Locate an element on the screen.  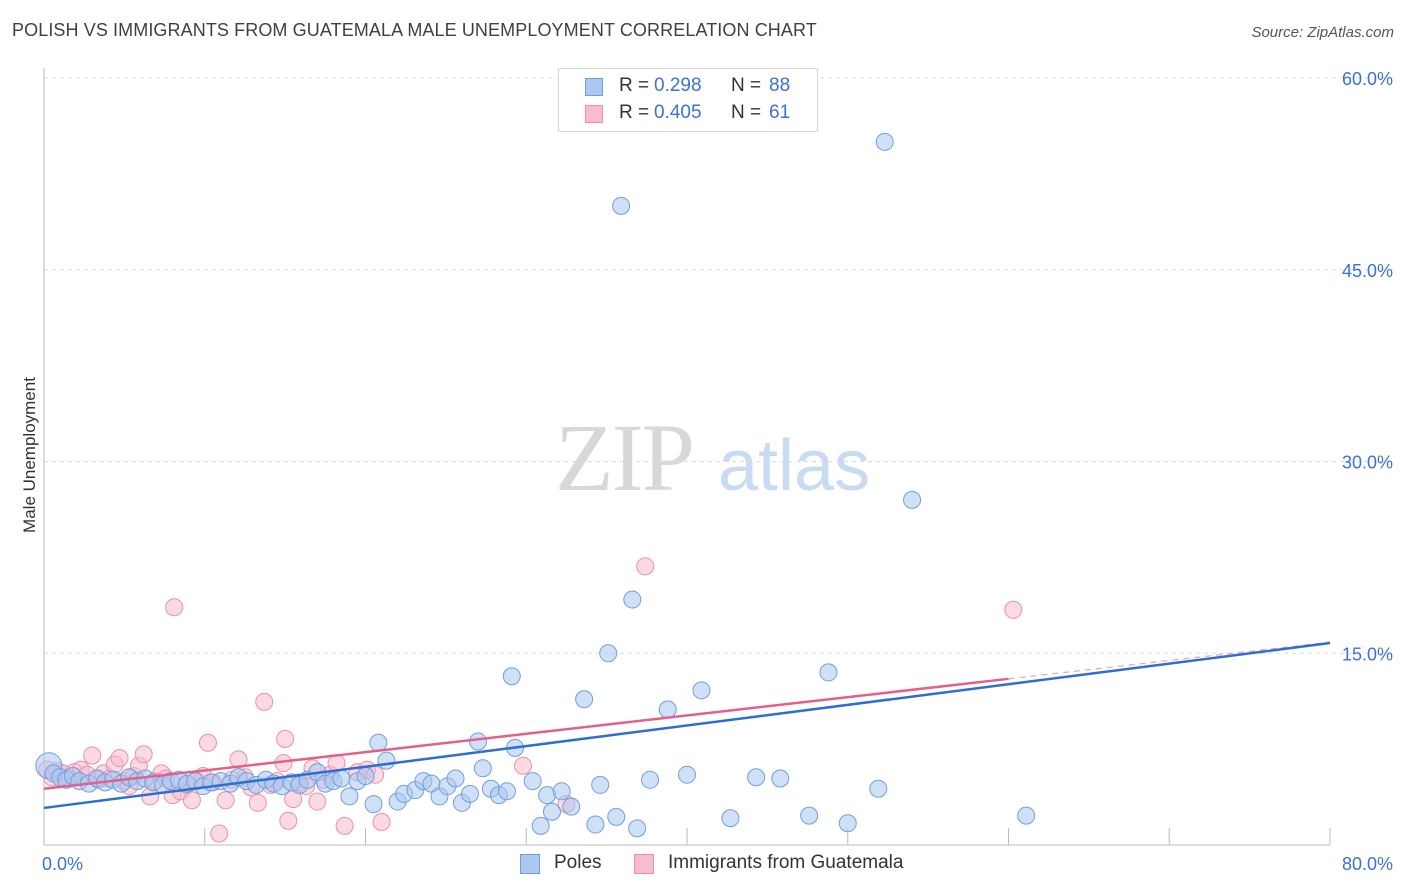
legend: R = 0.298 N = 88 R = 0.405 N = 61 is located at coordinates (688, 100).